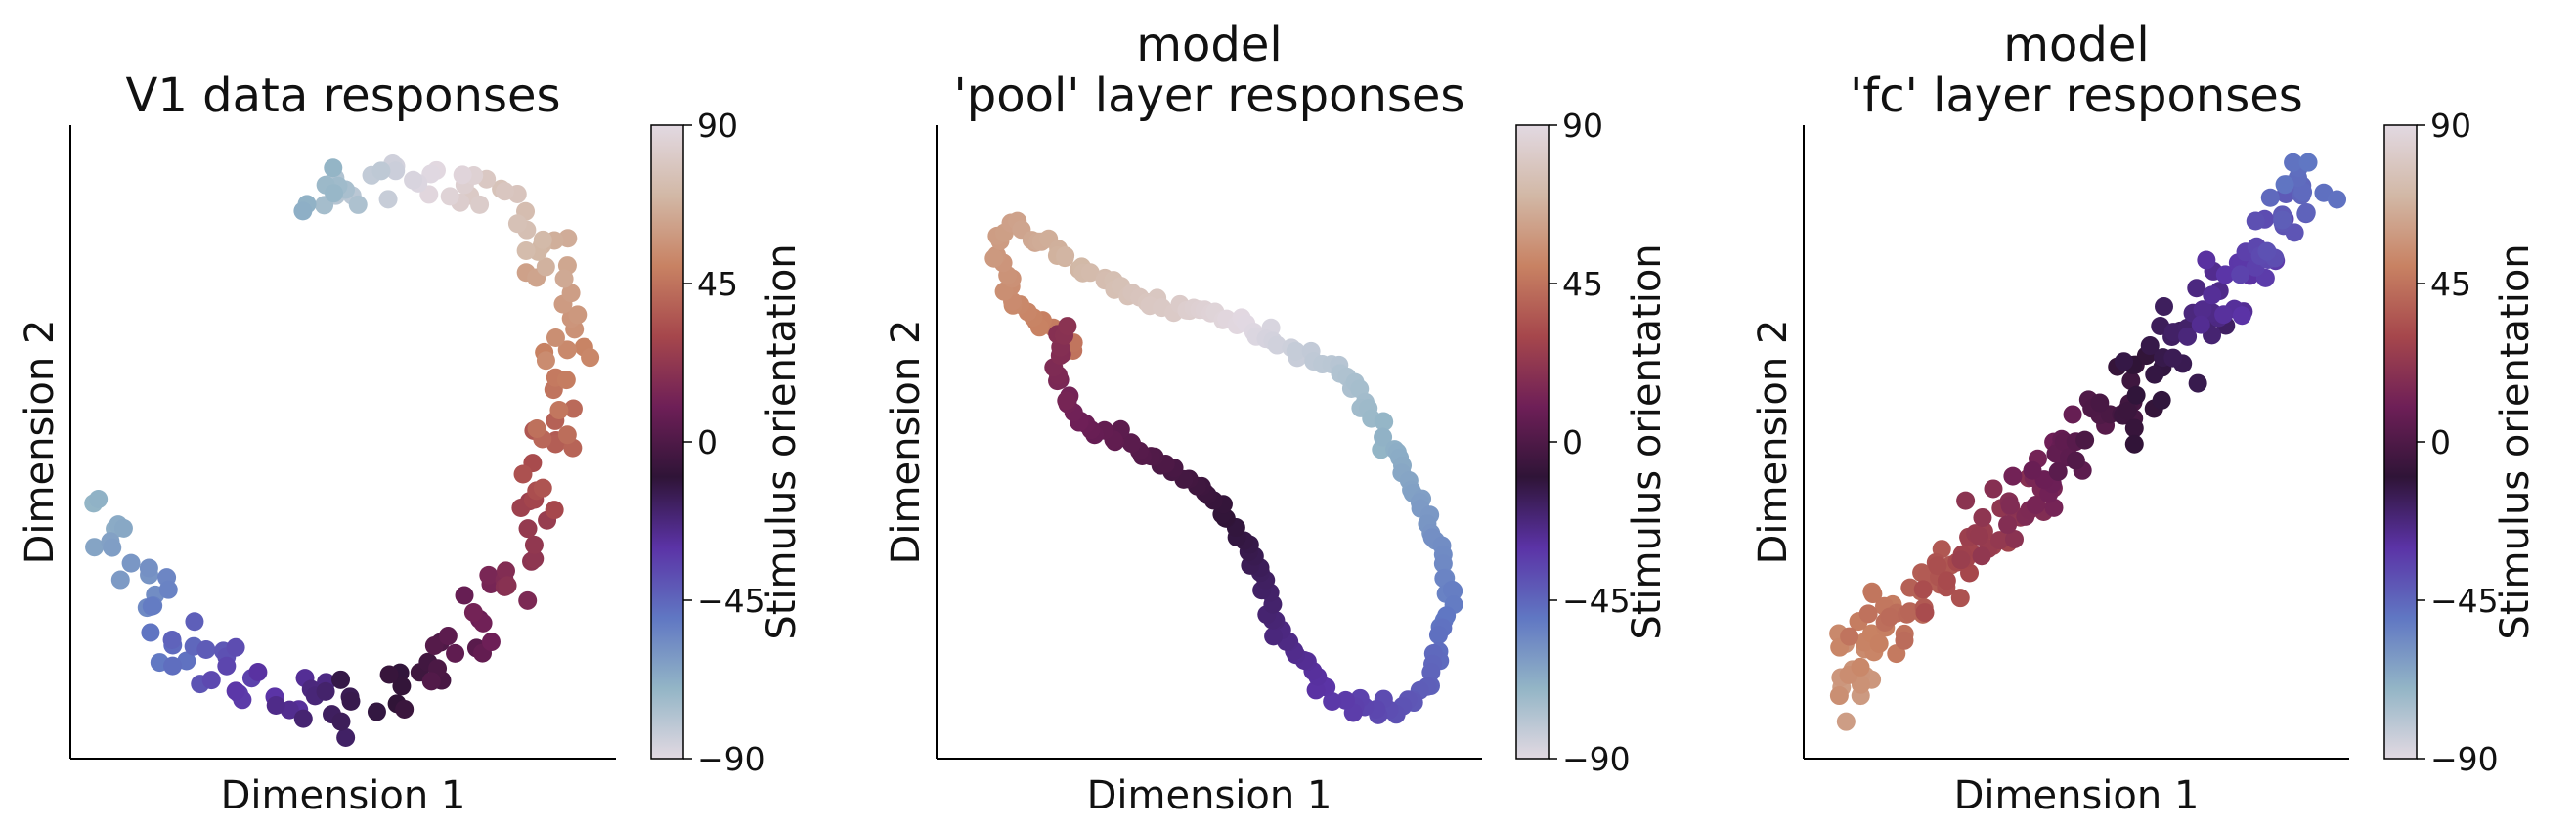 This screenshot has height=830, width=2576. I want to click on colorbar-tick-label: 90, so click(2450, 126).